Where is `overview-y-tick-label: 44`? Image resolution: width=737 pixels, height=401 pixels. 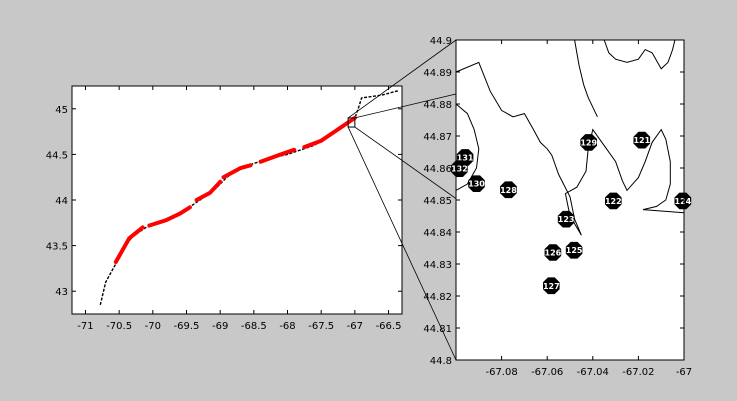
overview-y-tick-label: 44 is located at coordinates (61, 201).